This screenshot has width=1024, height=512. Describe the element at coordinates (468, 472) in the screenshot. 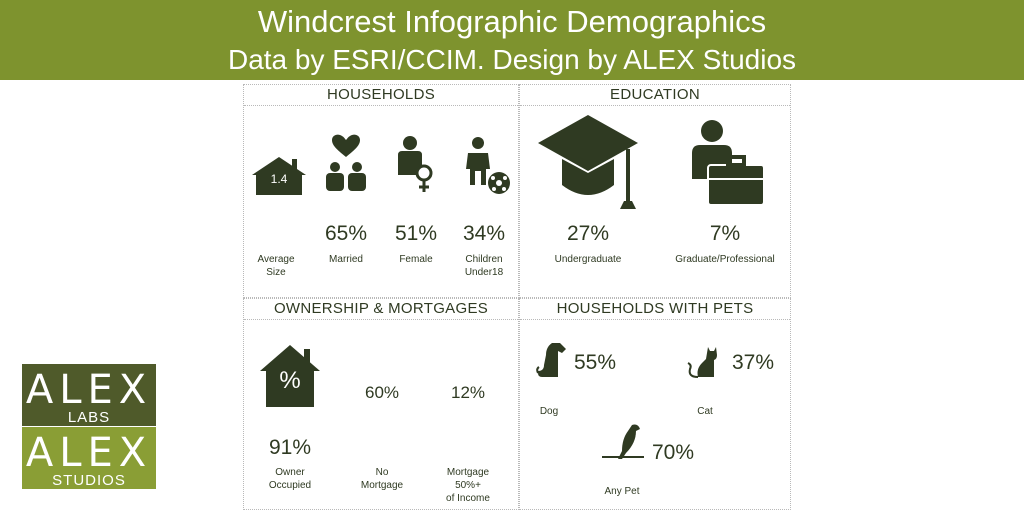

I see `mortgage-income-label-line1: Mortgage` at that location.